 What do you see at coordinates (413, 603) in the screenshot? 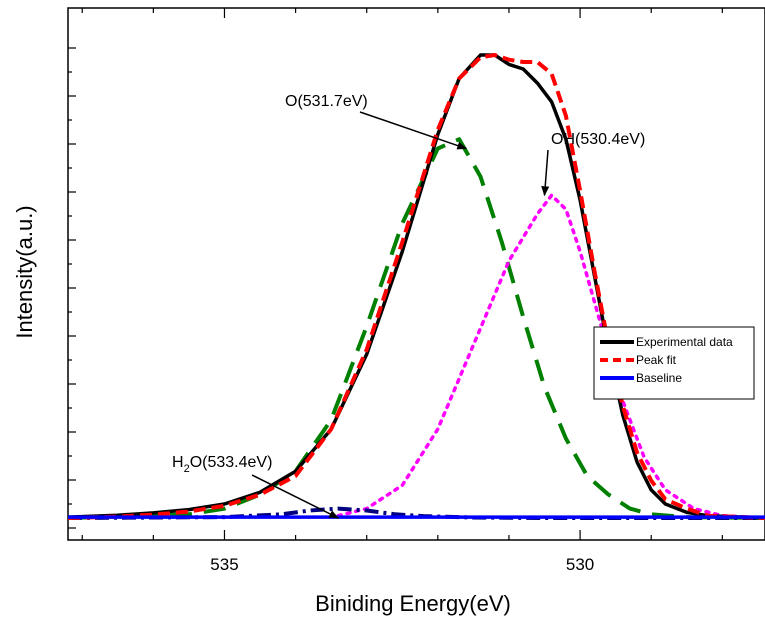
I see `x-axis-title: Biniding Energy(eV)` at bounding box center [413, 603].